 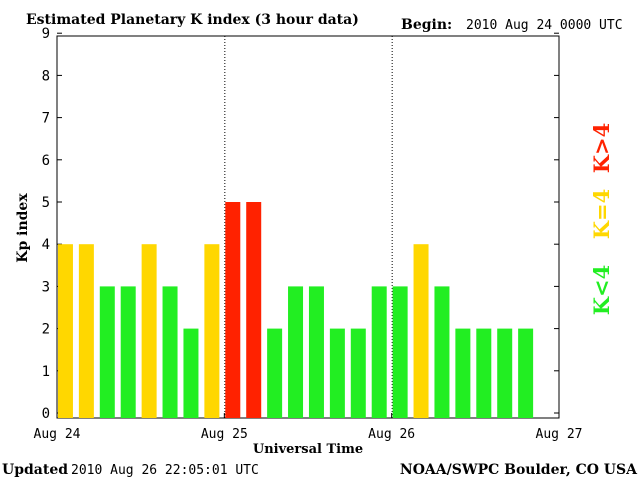 I want to click on y-tick-label: 7, so click(x=46, y=119).